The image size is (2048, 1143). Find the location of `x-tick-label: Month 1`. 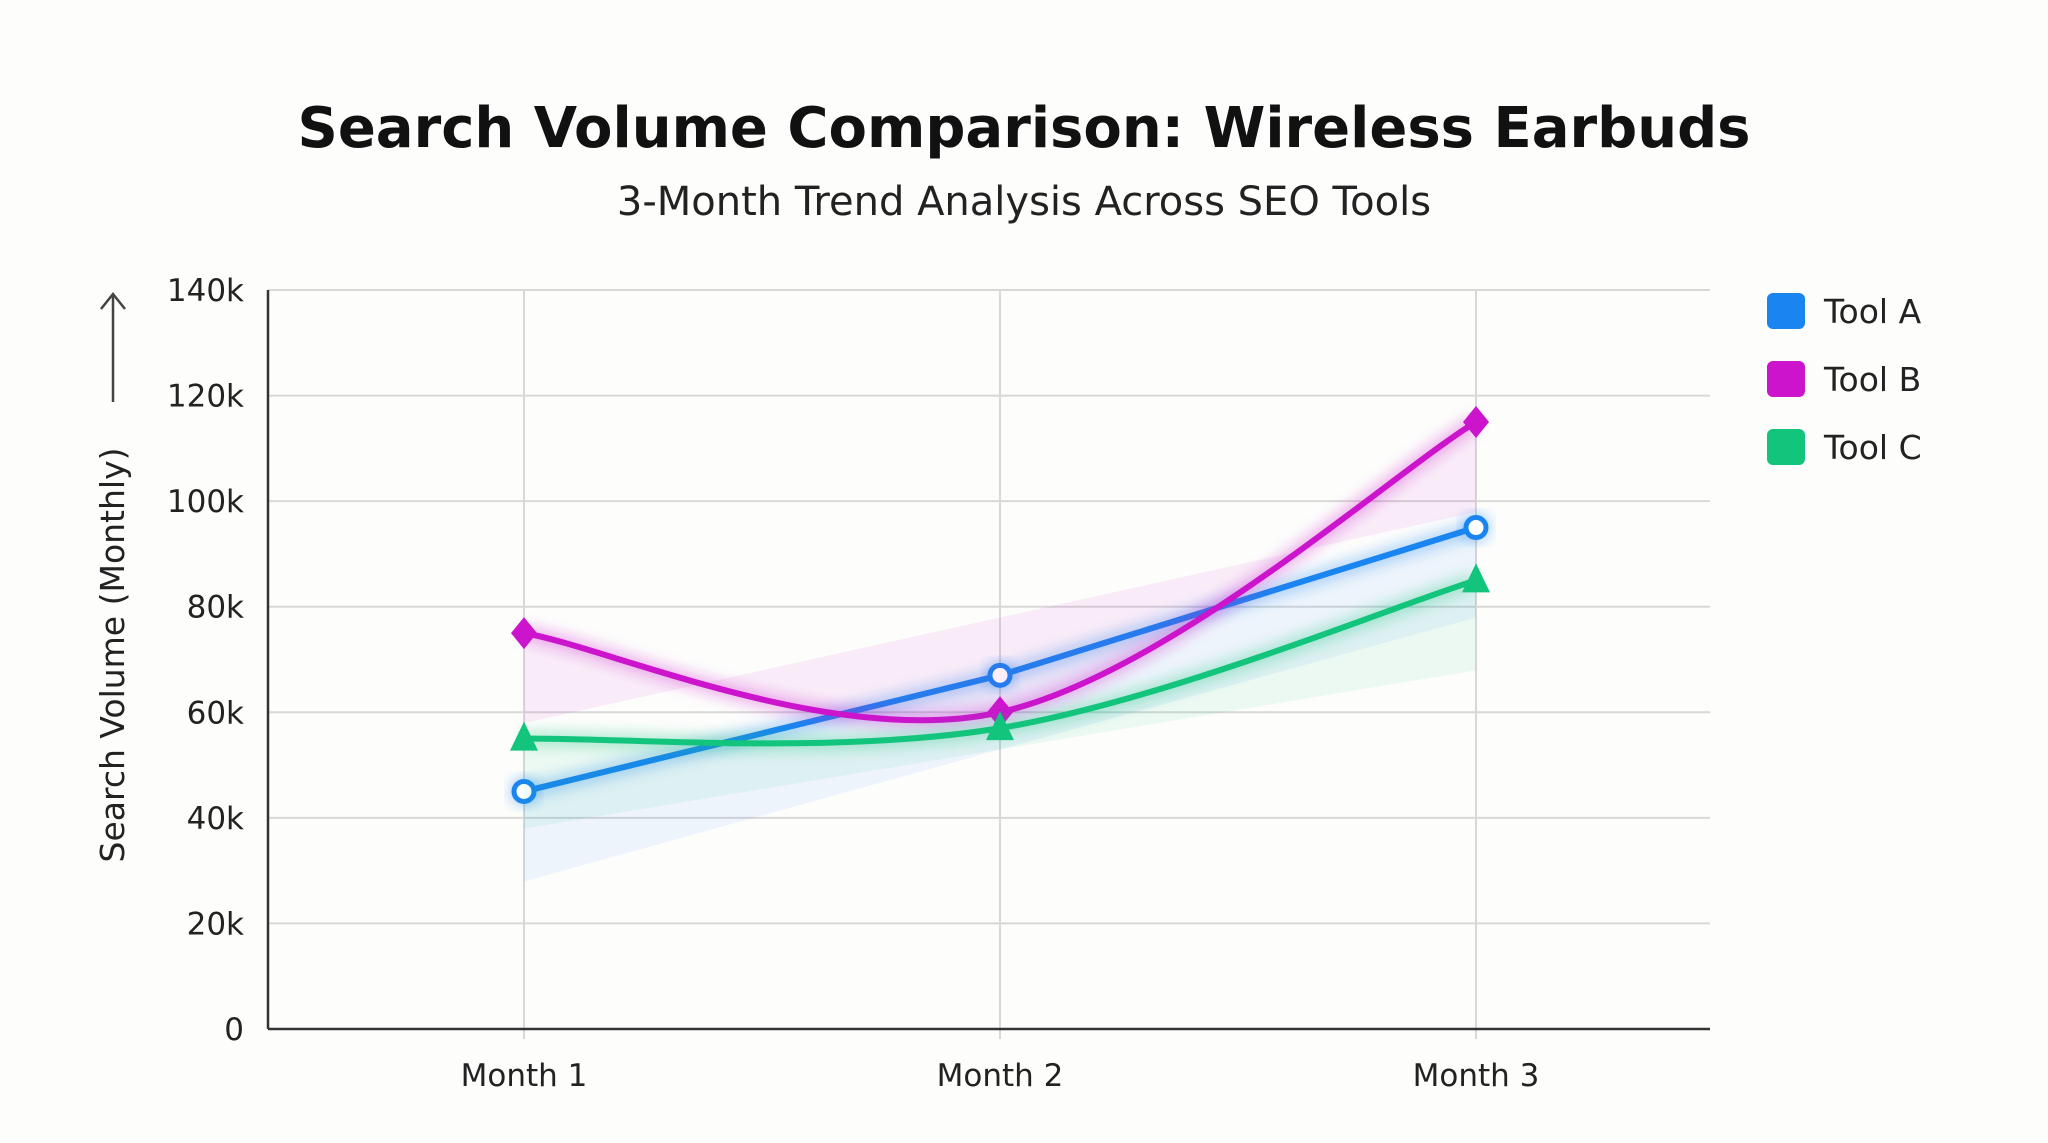

x-tick-label: Month 1 is located at coordinates (524, 1076).